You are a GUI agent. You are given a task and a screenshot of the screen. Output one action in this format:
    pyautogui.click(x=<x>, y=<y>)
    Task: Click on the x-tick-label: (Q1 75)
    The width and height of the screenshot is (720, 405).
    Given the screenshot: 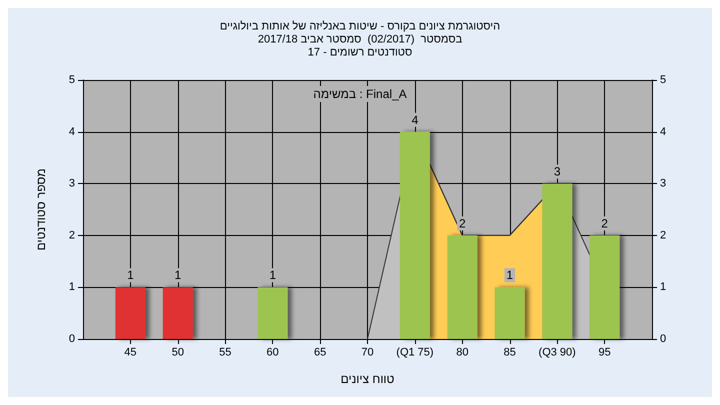 What is the action you would take?
    pyautogui.click(x=415, y=352)
    